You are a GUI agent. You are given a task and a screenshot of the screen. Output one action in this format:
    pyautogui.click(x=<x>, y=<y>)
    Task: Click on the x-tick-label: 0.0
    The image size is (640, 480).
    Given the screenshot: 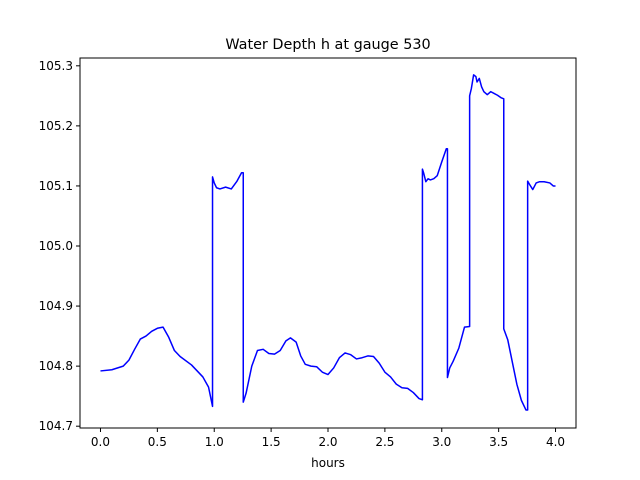 What is the action you would take?
    pyautogui.click(x=100, y=442)
    